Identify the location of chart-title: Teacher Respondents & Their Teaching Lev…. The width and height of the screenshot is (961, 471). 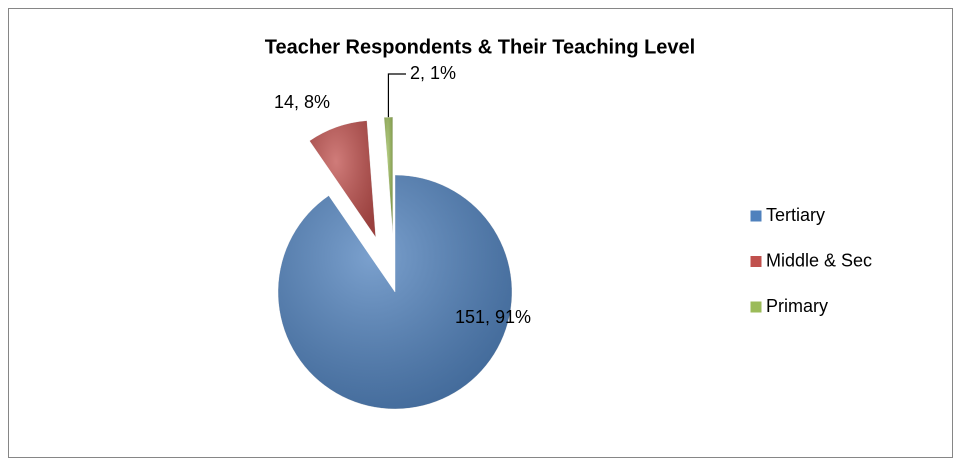
(480, 47).